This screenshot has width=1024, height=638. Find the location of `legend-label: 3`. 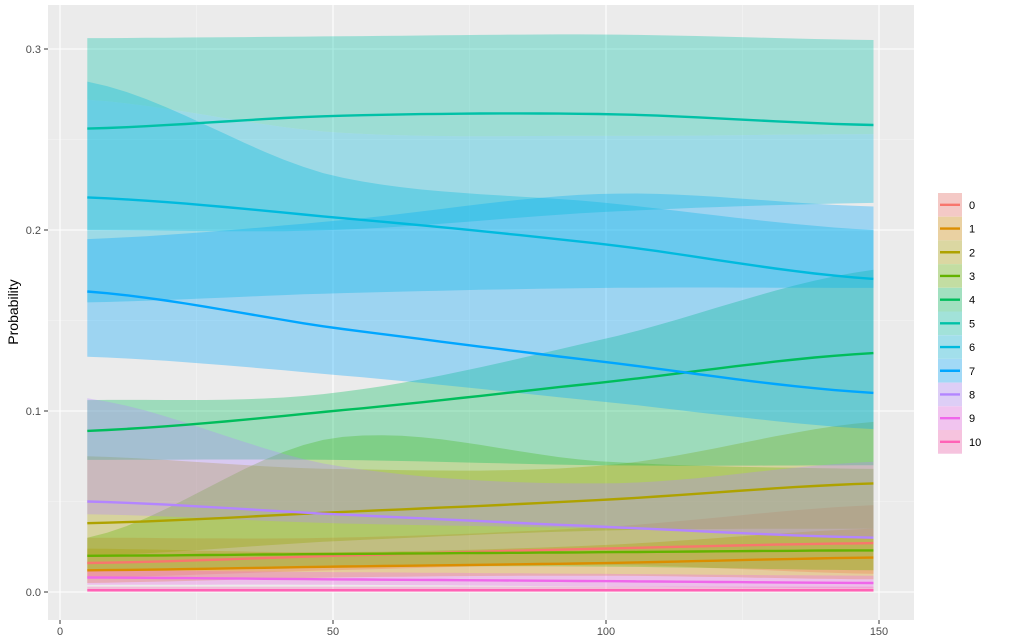

legend-label: 3 is located at coordinates (972, 277).